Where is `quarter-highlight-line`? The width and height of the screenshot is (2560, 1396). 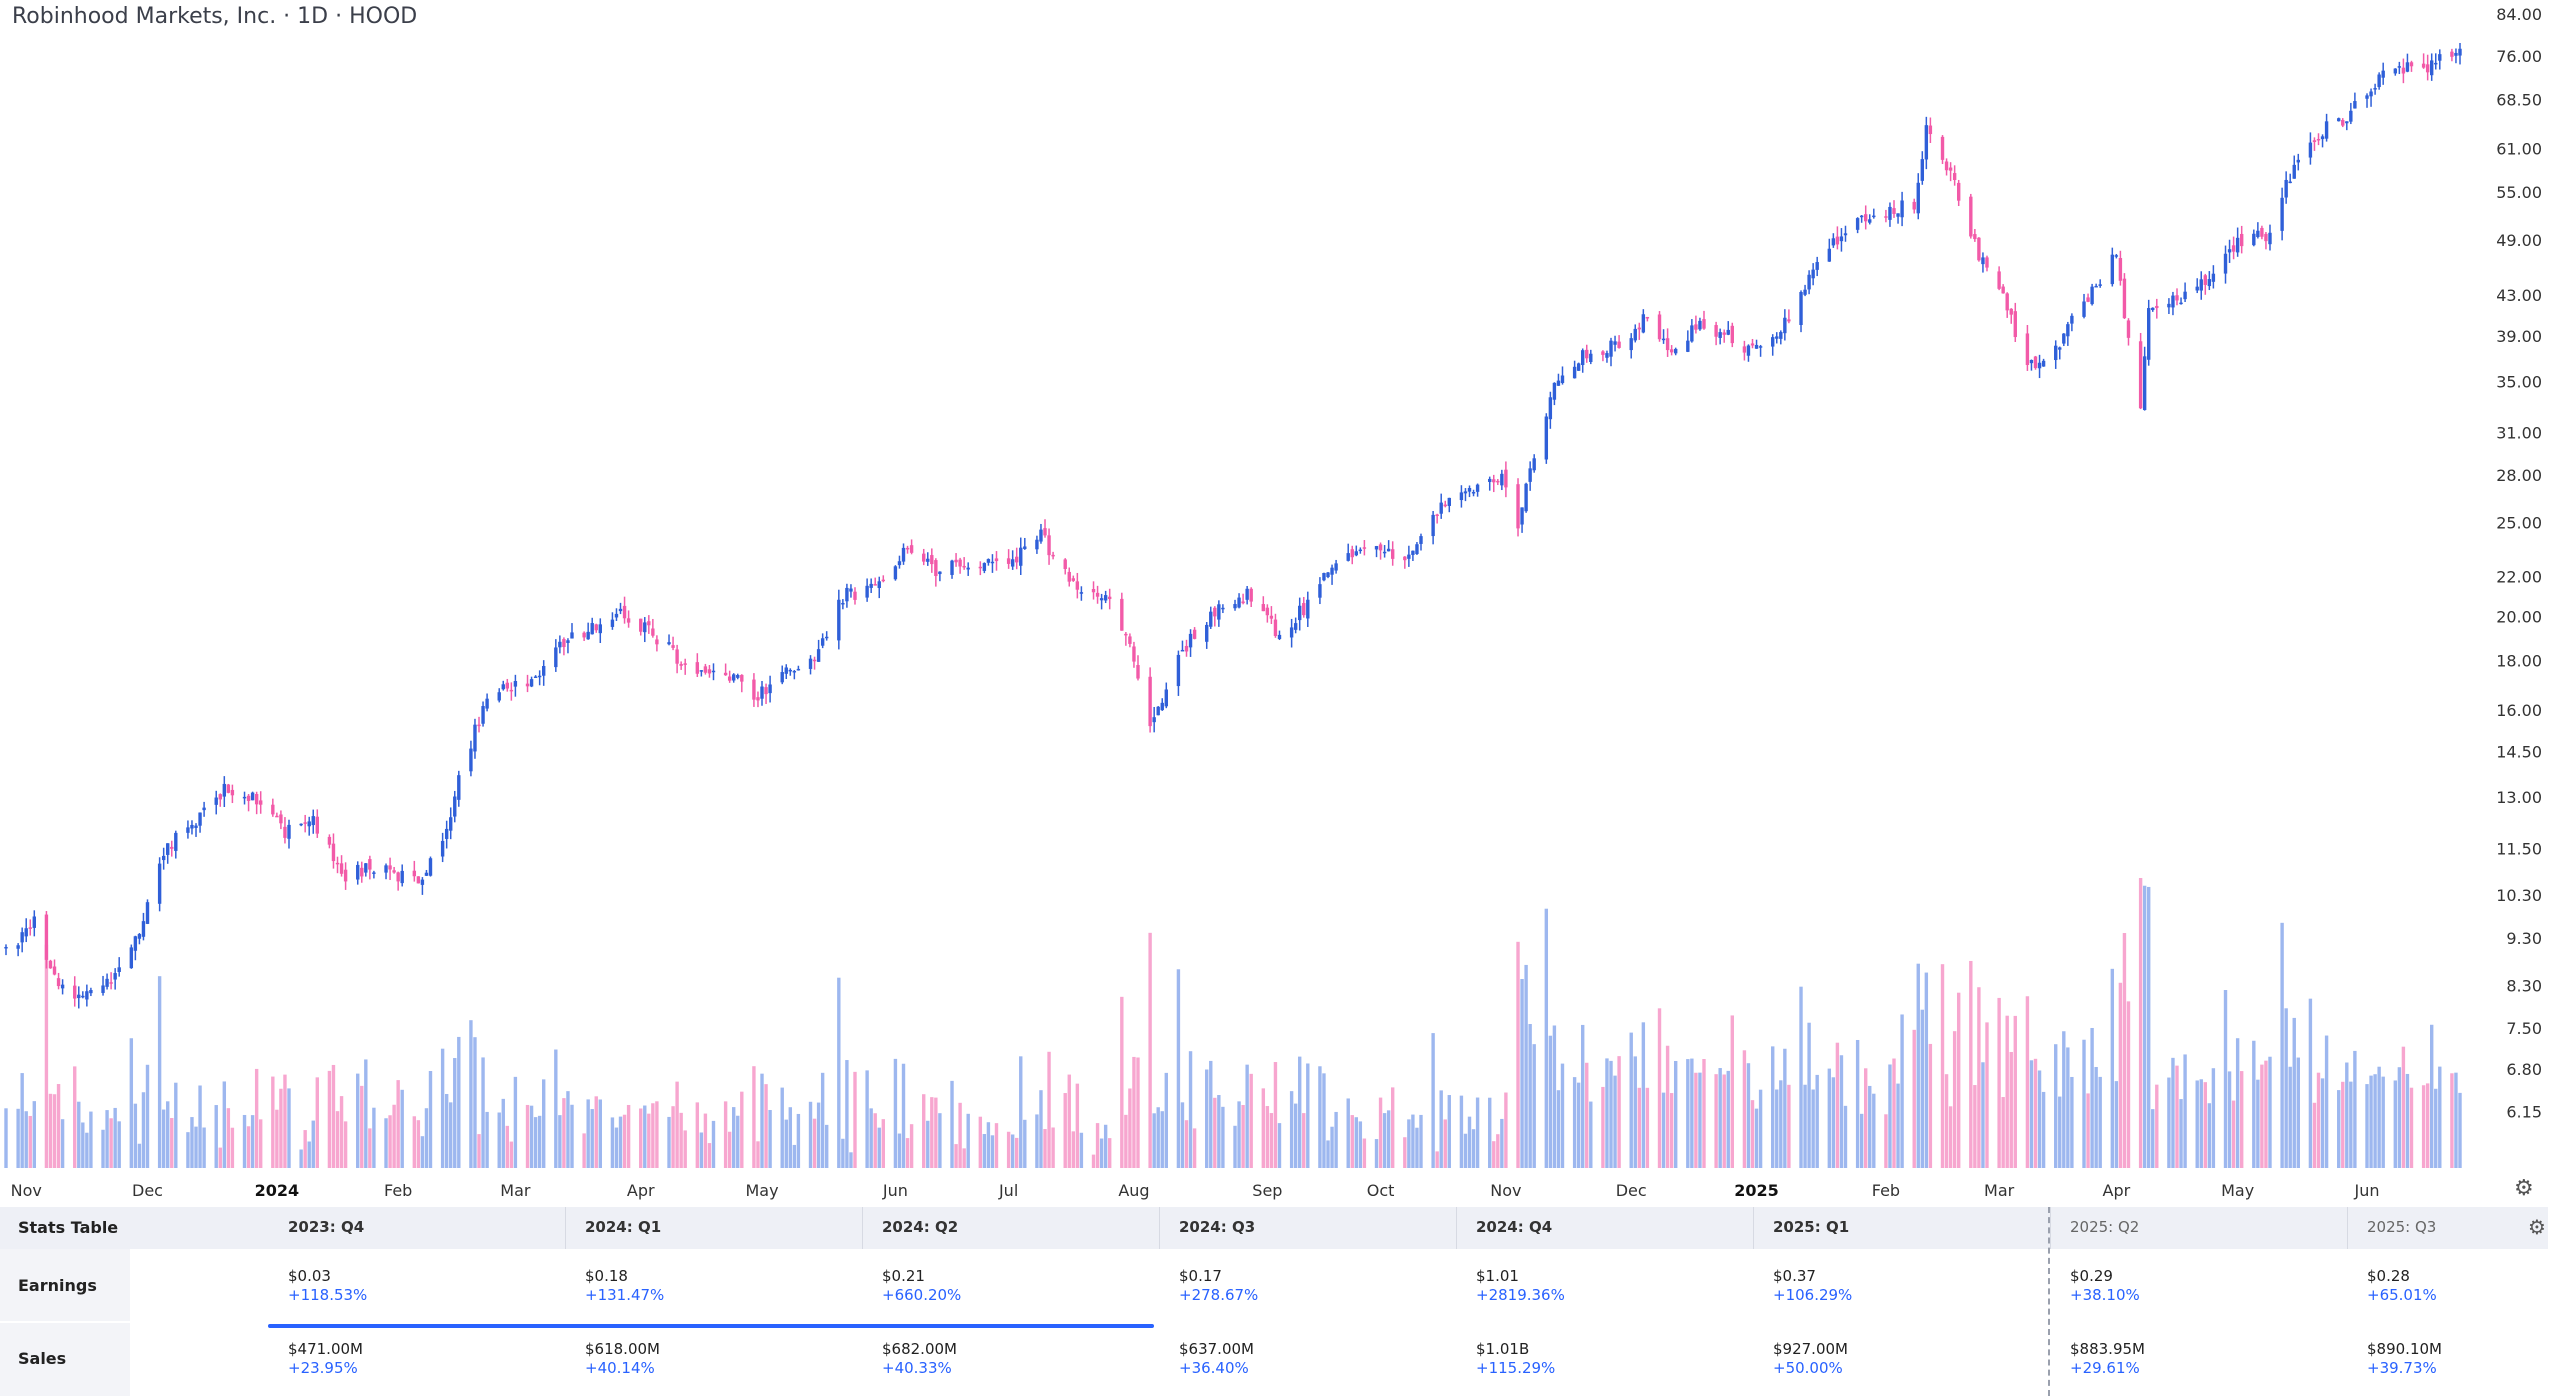
quarter-highlight-line is located at coordinates (711, 1326).